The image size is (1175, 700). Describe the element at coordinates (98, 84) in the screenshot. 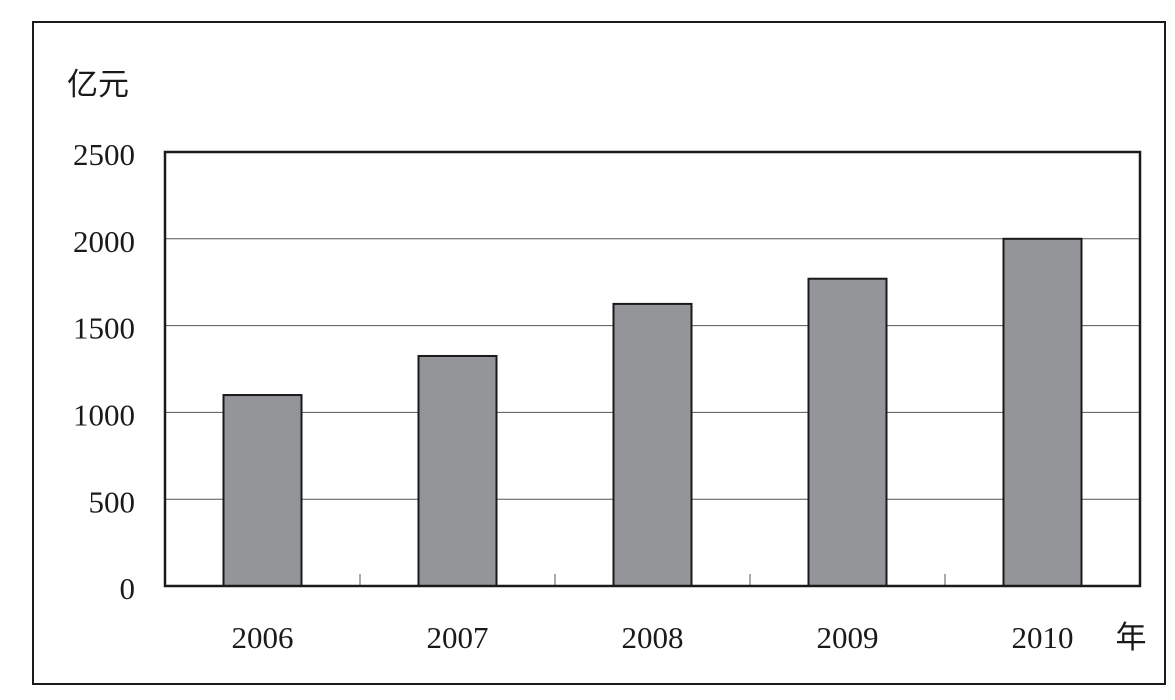

I see `y-axis-label: 亿元` at that location.